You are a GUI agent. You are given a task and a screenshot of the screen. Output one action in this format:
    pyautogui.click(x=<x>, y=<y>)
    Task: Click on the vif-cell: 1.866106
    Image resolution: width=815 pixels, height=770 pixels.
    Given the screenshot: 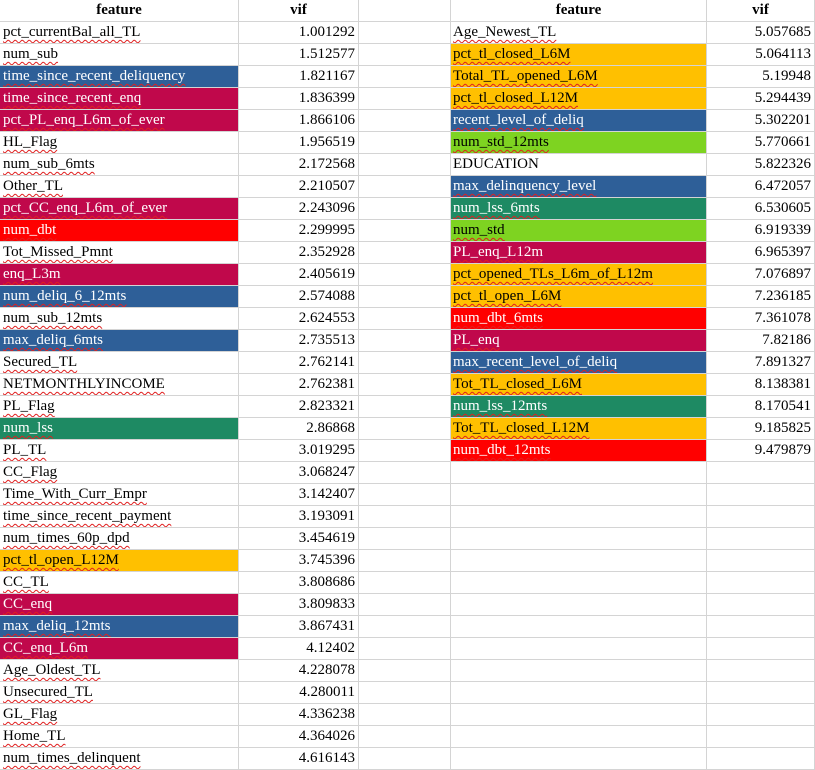 What is the action you would take?
    pyautogui.click(x=299, y=121)
    